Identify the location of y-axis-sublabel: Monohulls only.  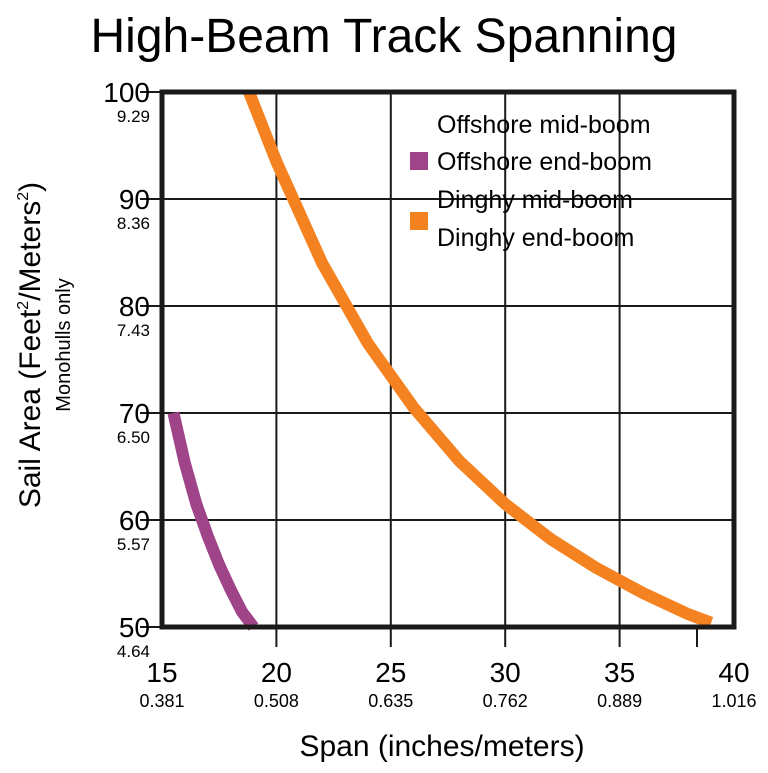
(64, 344).